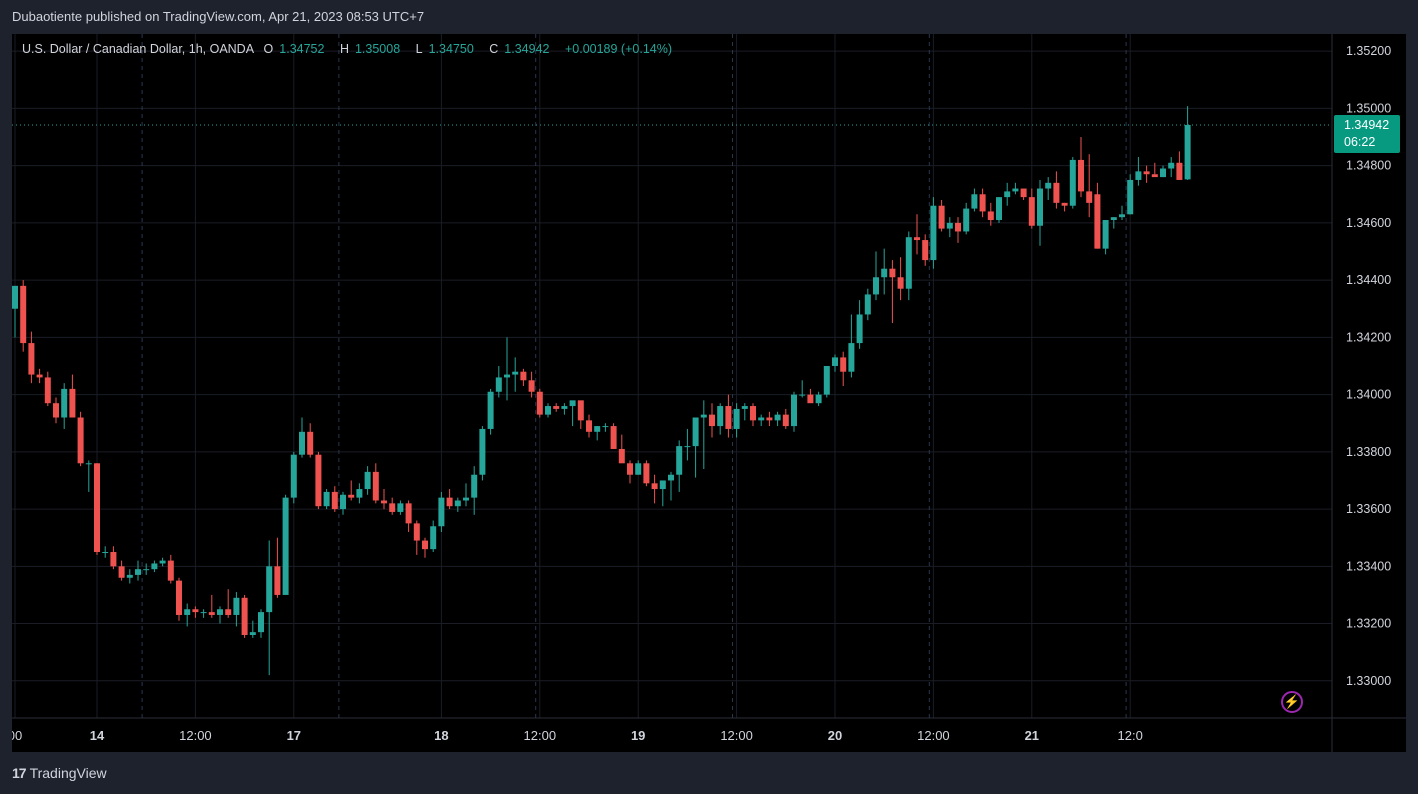  I want to click on high-value: 1.35008, so click(377, 49).